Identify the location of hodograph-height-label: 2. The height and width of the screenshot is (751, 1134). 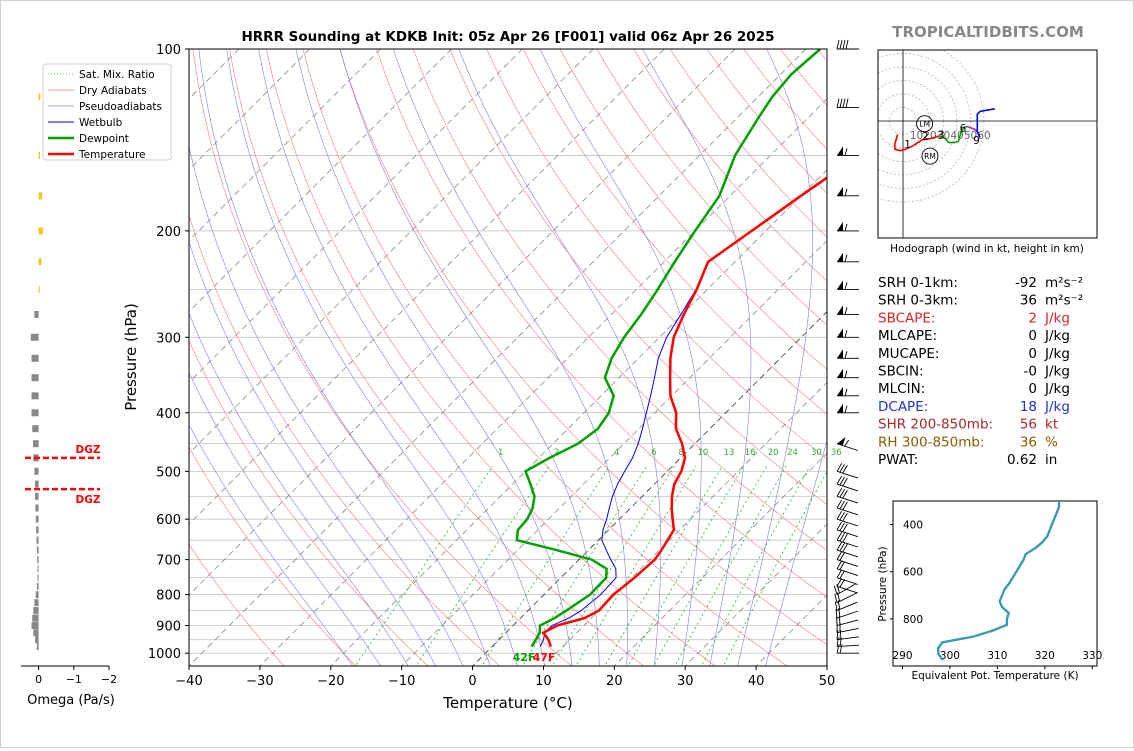
(925, 137).